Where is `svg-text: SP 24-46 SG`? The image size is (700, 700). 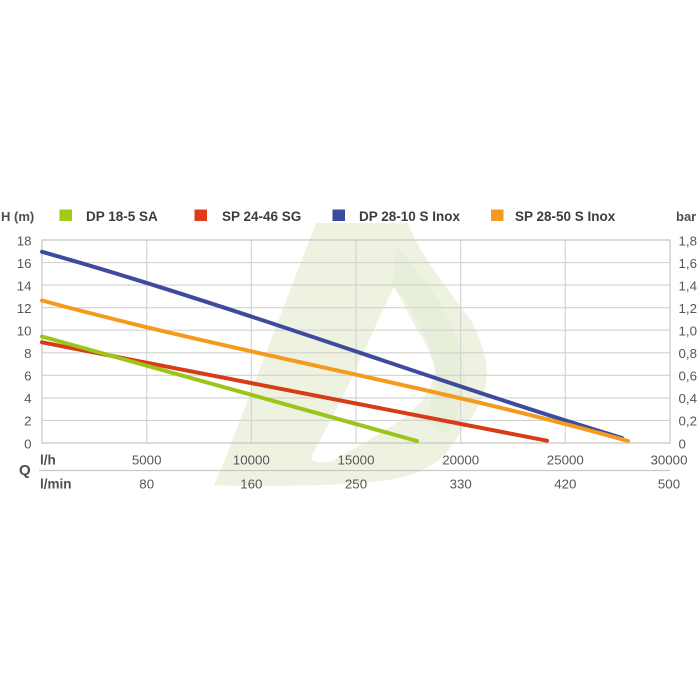
svg-text: SP 24-46 SG is located at coordinates (261, 216).